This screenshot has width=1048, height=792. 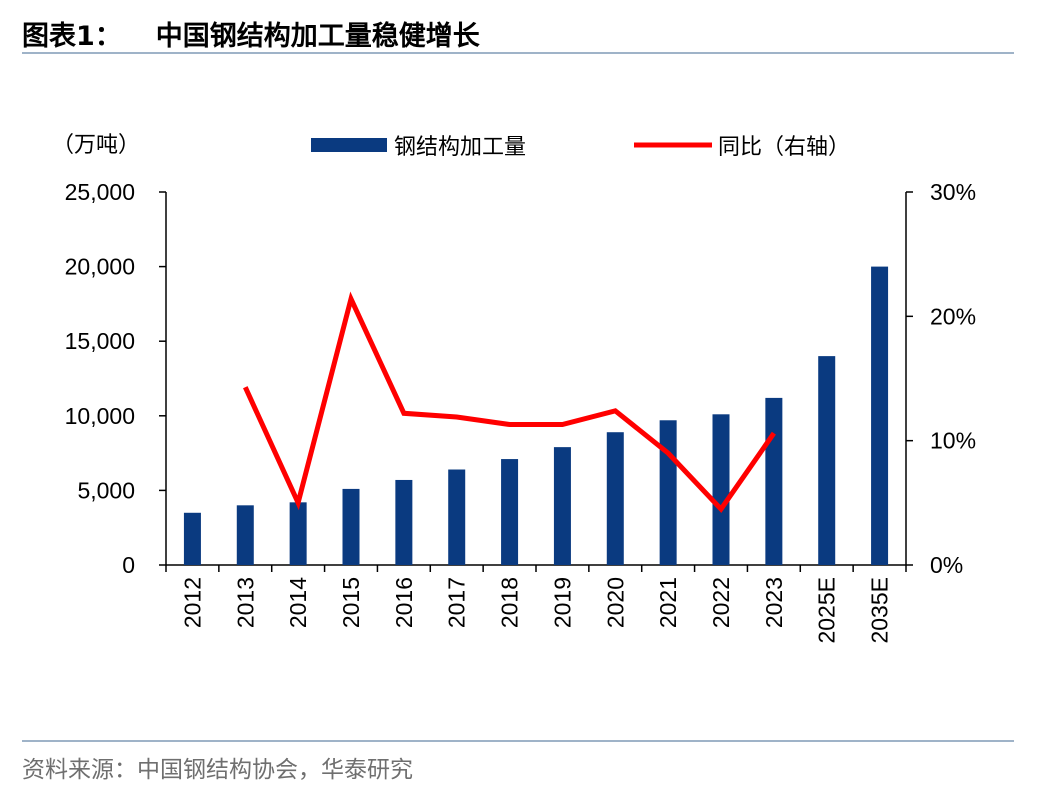 What do you see at coordinates (668, 602) in the screenshot?
I see `x-axis-tick-label: 2021` at bounding box center [668, 602].